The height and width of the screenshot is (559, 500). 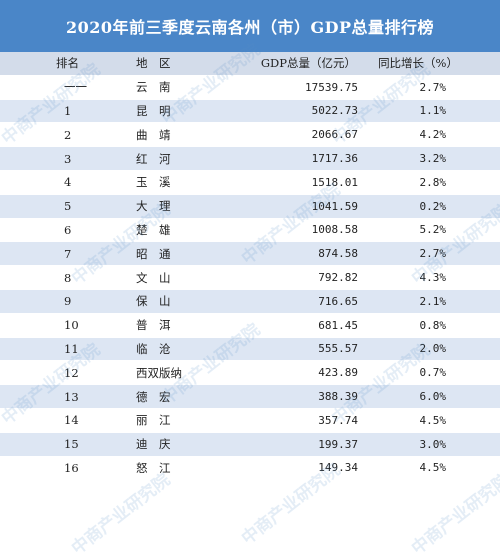 What do you see at coordinates (48, 87) in the screenshot?
I see `cell-rank: 一一` at bounding box center [48, 87].